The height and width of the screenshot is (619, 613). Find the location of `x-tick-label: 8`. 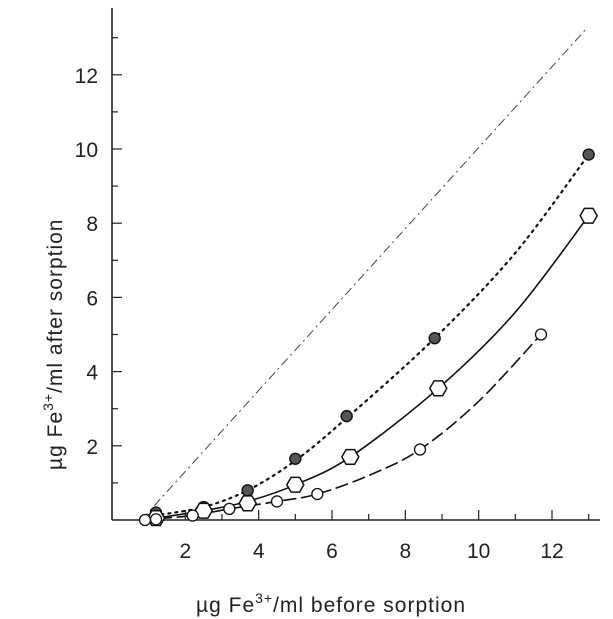

x-tick-label: 8 is located at coordinates (405, 551).